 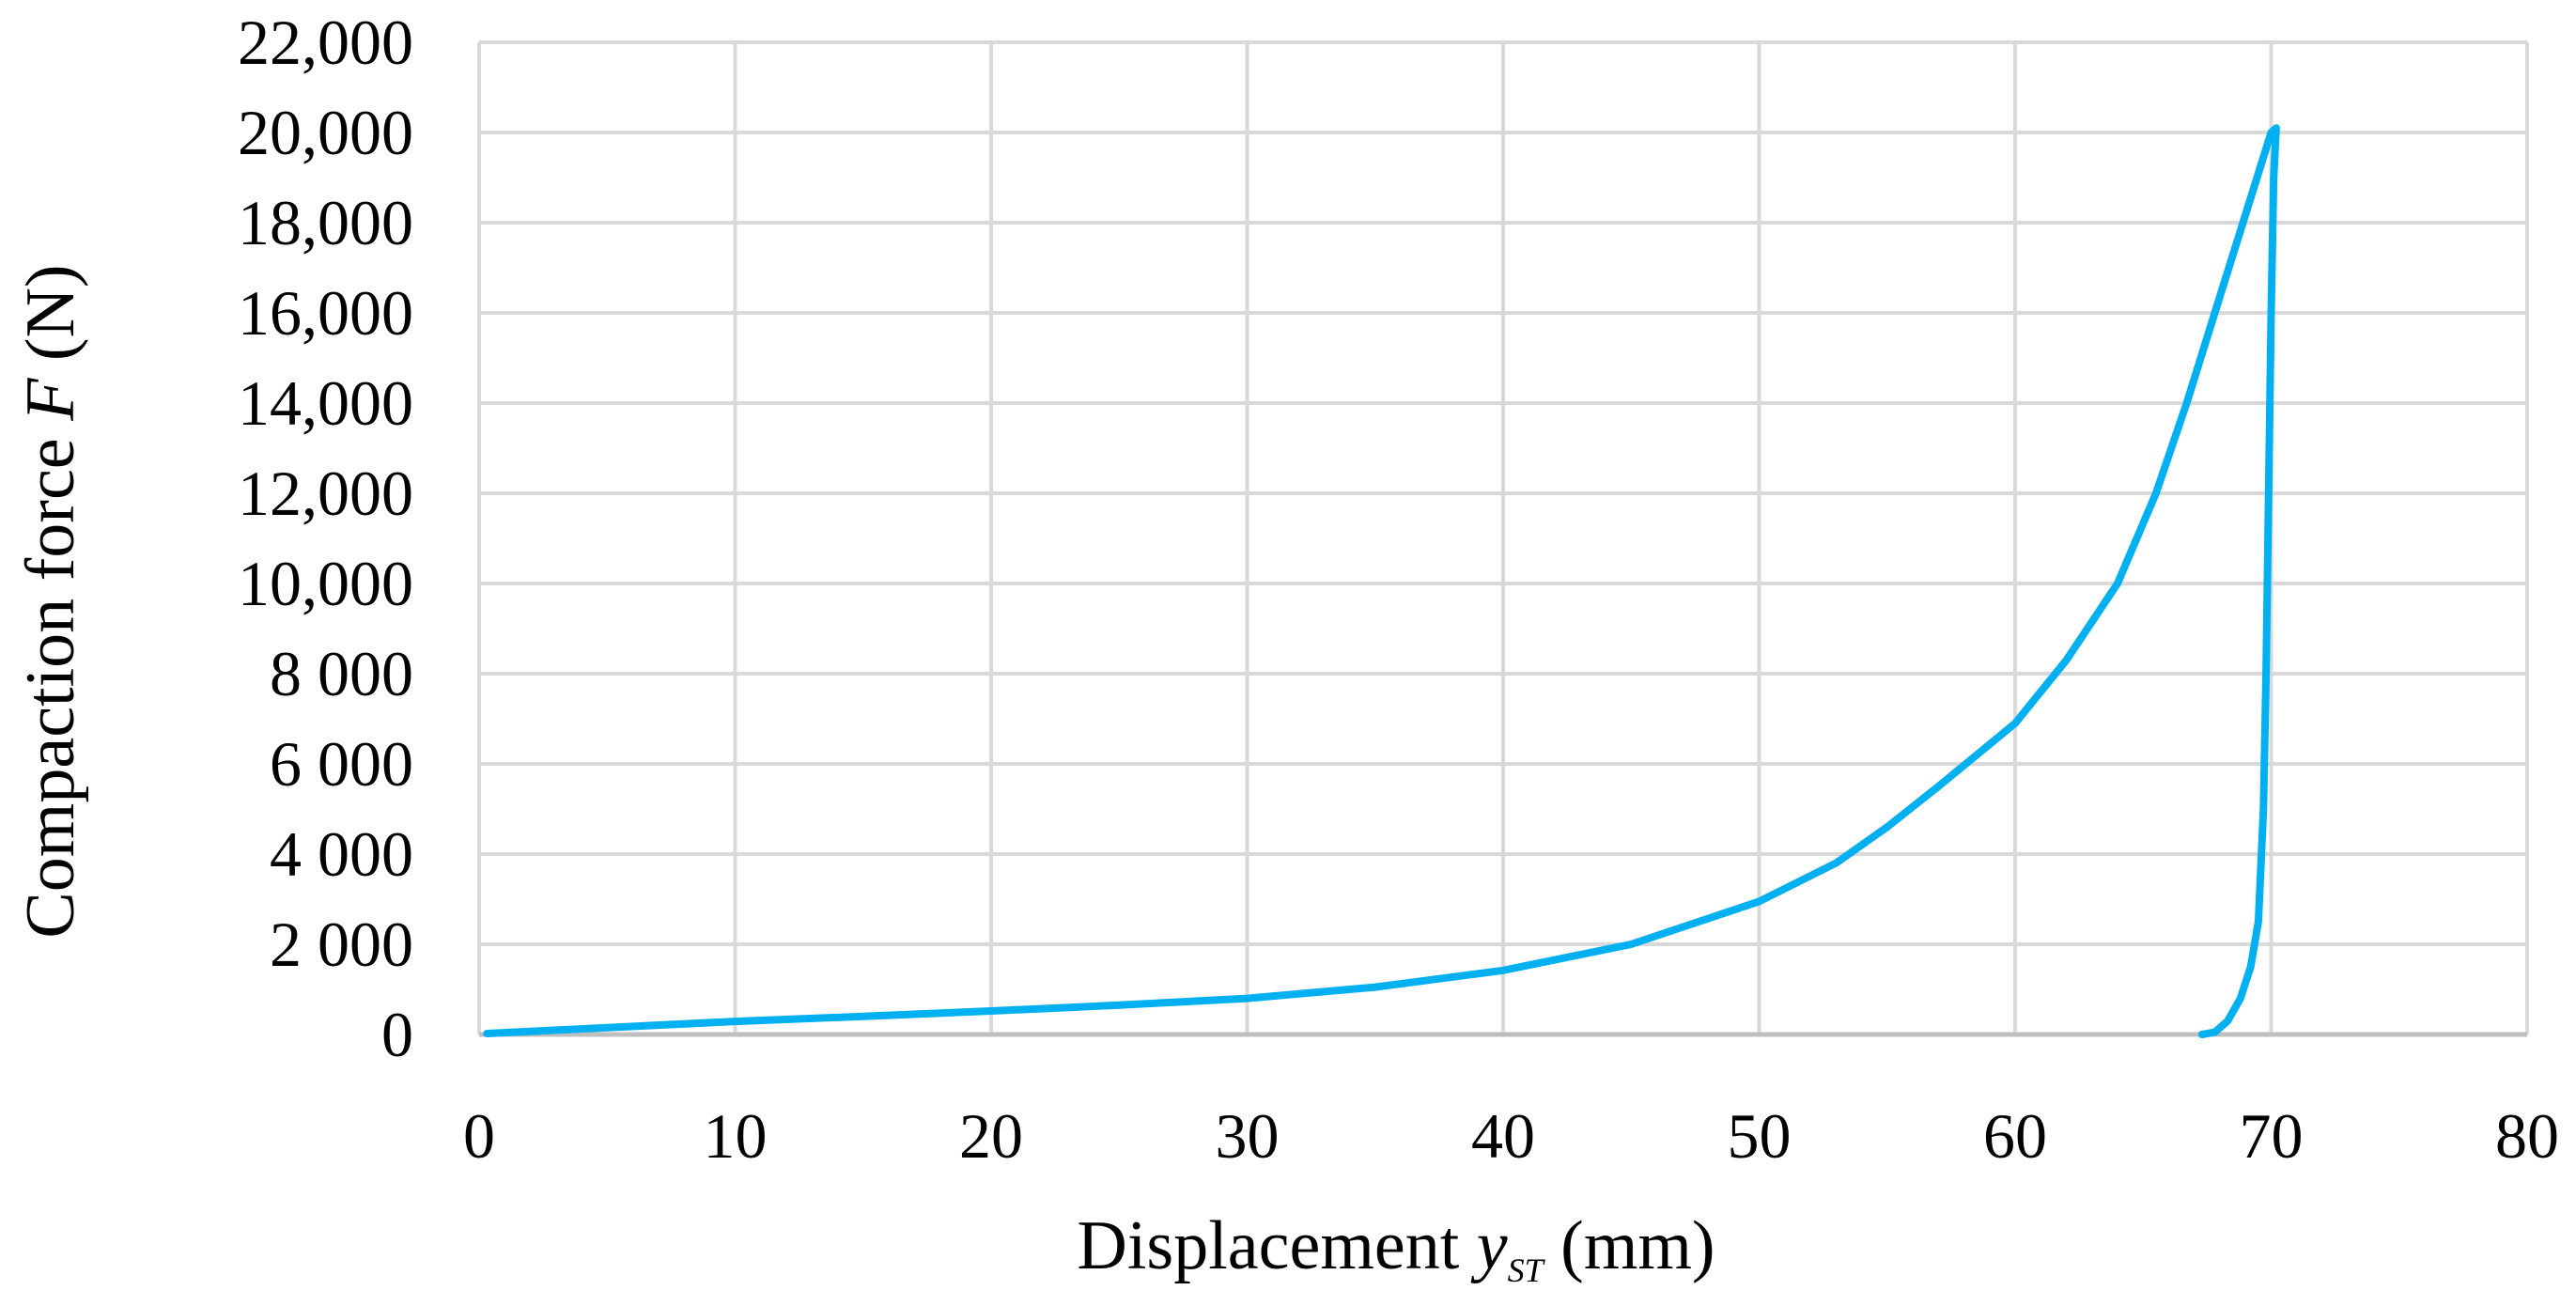 What do you see at coordinates (325, 403) in the screenshot?
I see `y-tick-label: 14,000` at bounding box center [325, 403].